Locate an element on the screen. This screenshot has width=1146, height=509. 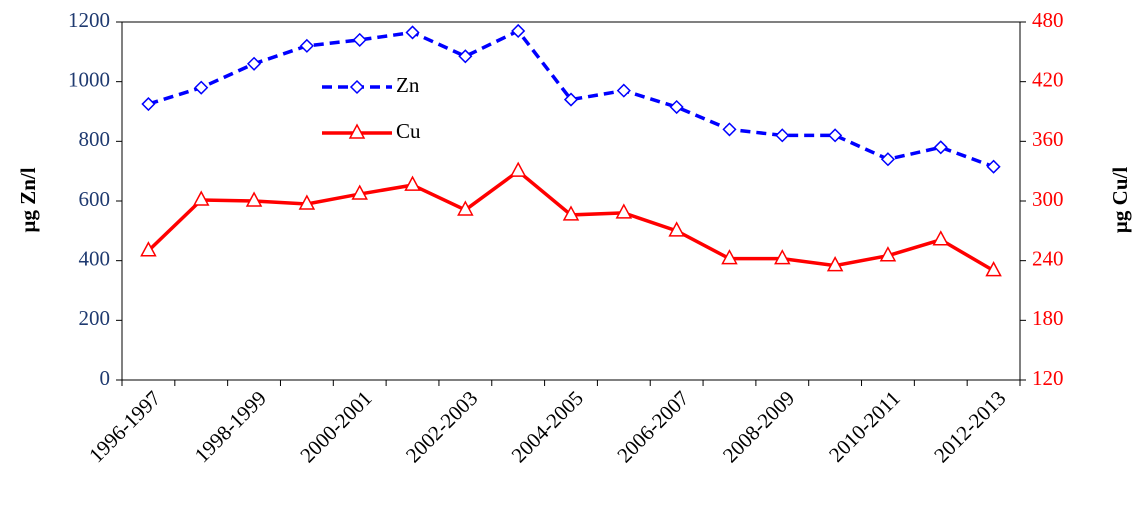
y-tick-label: 1000 is located at coordinates (89, 79).